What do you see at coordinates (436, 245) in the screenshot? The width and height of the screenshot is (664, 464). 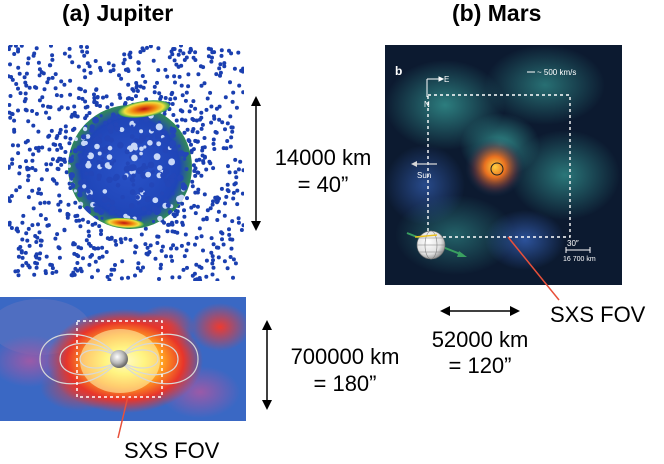 I see `mars-globe-icon` at bounding box center [436, 245].